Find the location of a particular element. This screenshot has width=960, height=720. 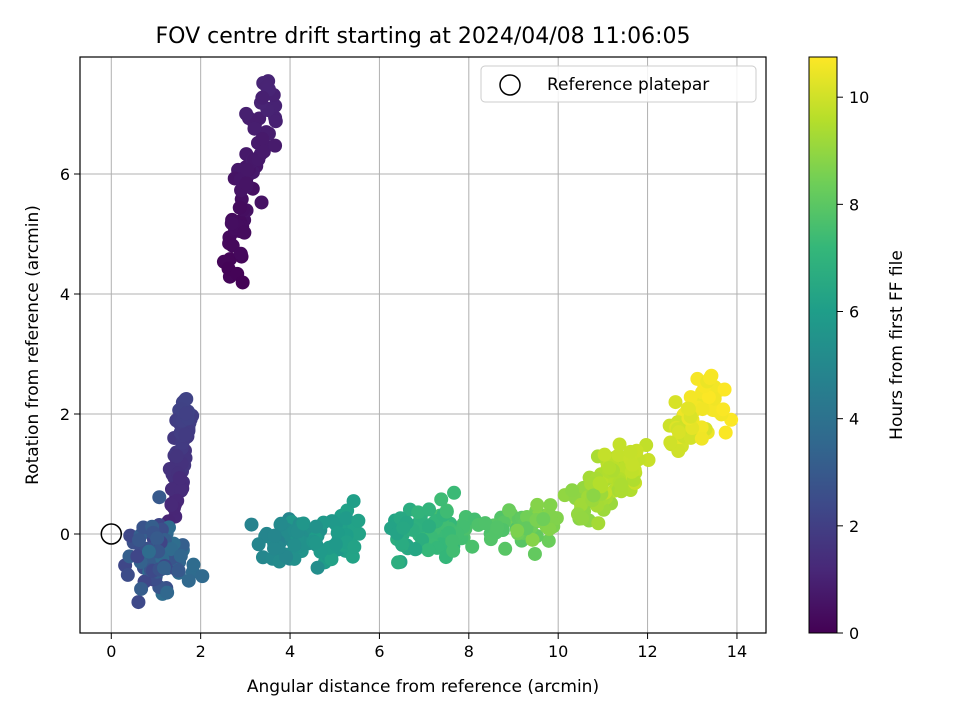

x-tick-label: 10 is located at coordinates (558, 651).